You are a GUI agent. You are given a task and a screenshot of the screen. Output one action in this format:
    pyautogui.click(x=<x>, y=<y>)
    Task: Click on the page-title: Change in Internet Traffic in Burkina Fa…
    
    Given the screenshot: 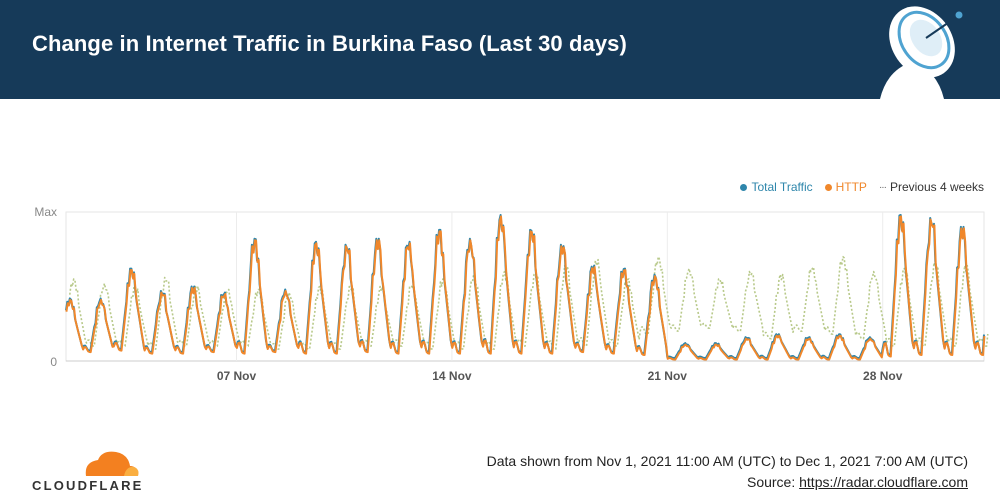 What is the action you would take?
    pyautogui.click(x=329, y=43)
    